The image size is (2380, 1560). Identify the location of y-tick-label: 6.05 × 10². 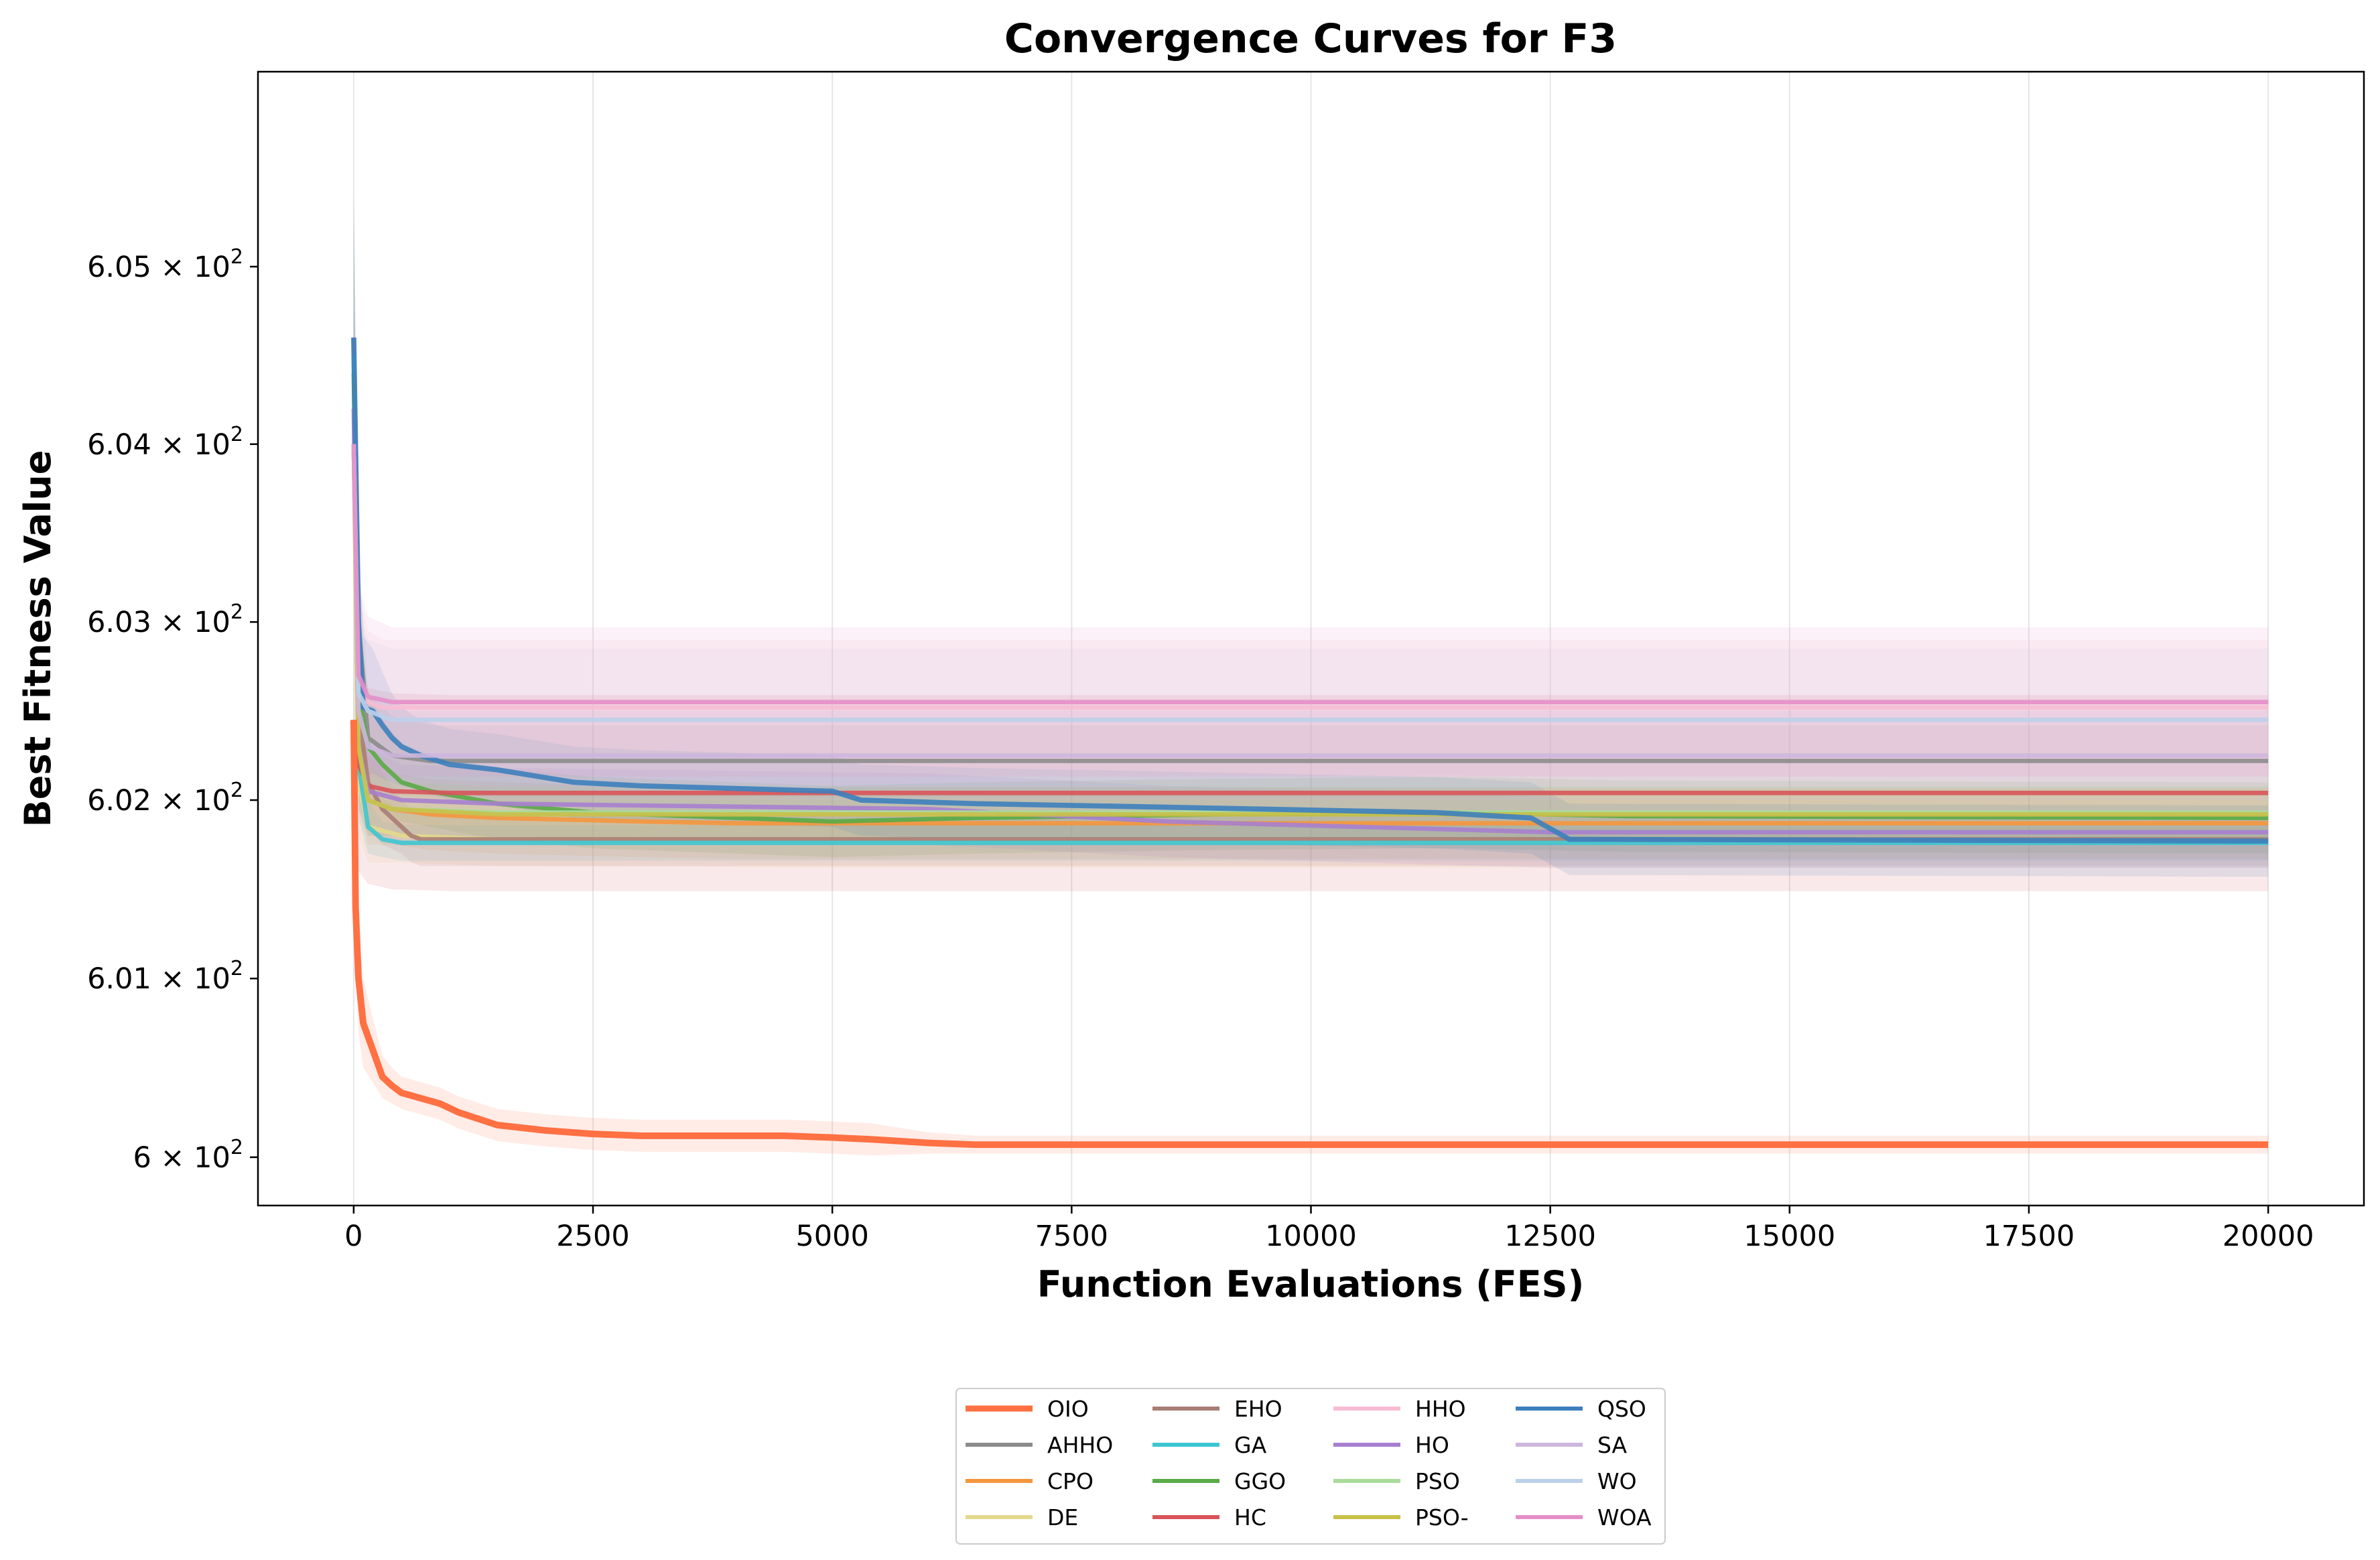
(165, 264).